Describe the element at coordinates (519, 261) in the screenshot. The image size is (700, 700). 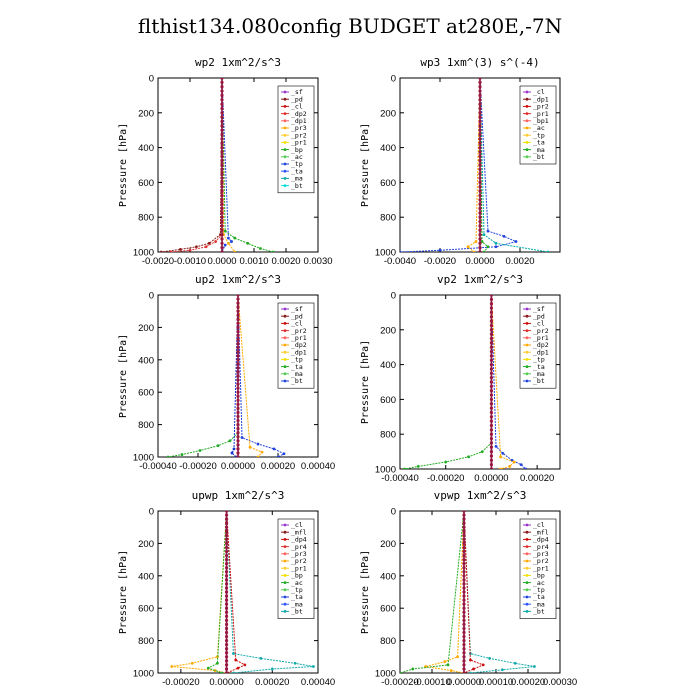
I see `x-tick-label: 0.0020` at that location.